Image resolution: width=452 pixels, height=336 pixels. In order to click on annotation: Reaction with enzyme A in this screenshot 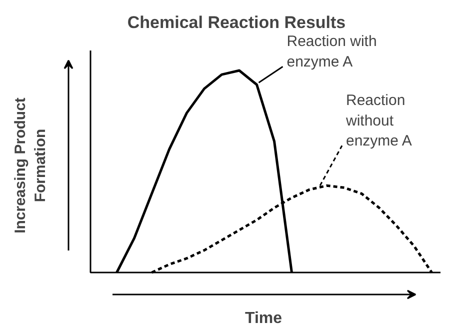, I will do `click(331, 52)`.